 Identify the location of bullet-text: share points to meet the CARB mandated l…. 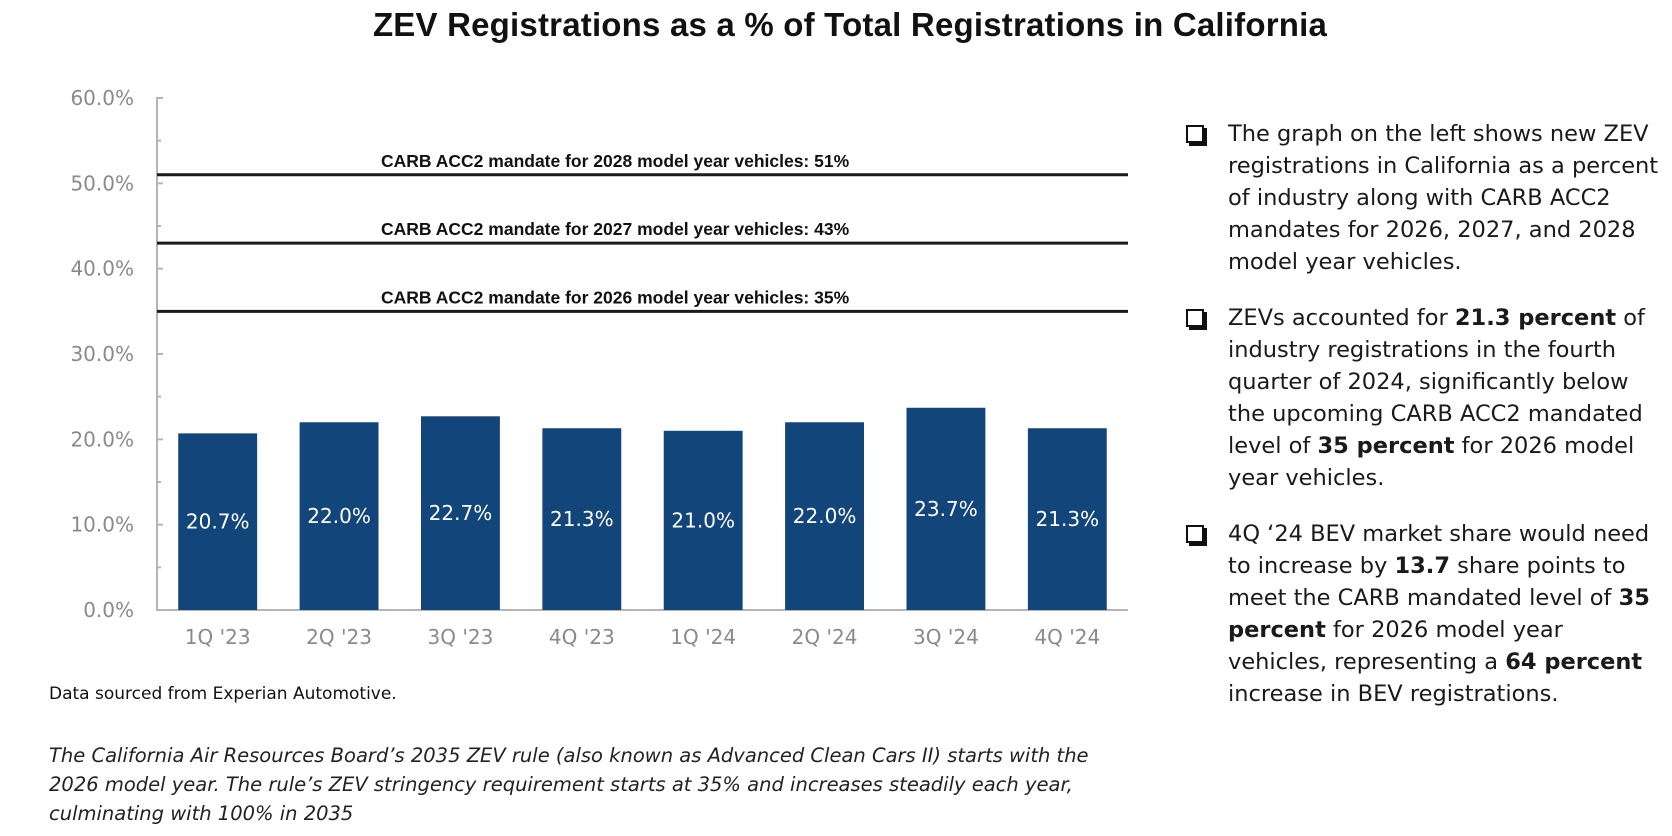
(1427, 582).